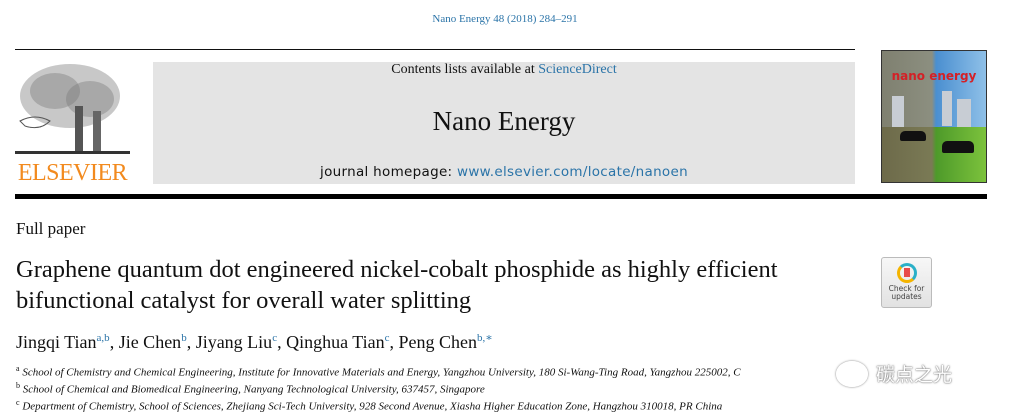  Describe the element at coordinates (906, 292) in the screenshot. I see `check-for-updates-label: Check for updates` at that location.